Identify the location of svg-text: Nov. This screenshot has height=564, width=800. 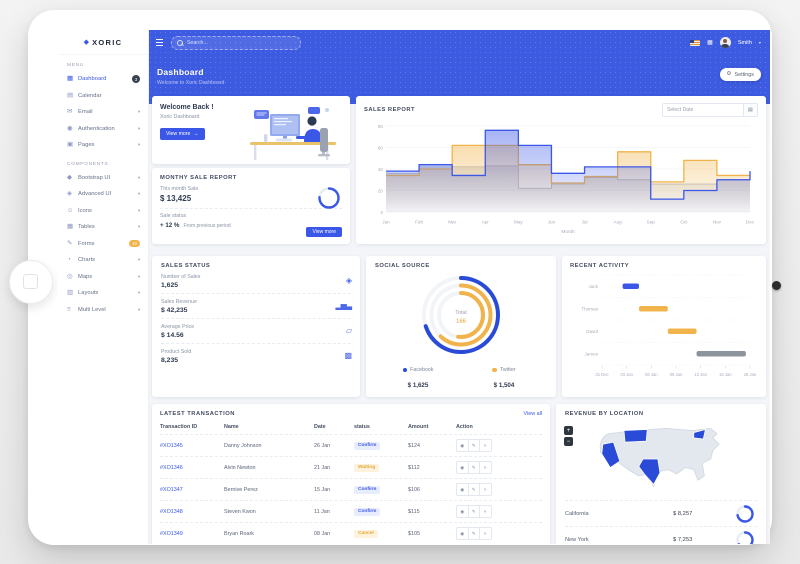
(717, 222).